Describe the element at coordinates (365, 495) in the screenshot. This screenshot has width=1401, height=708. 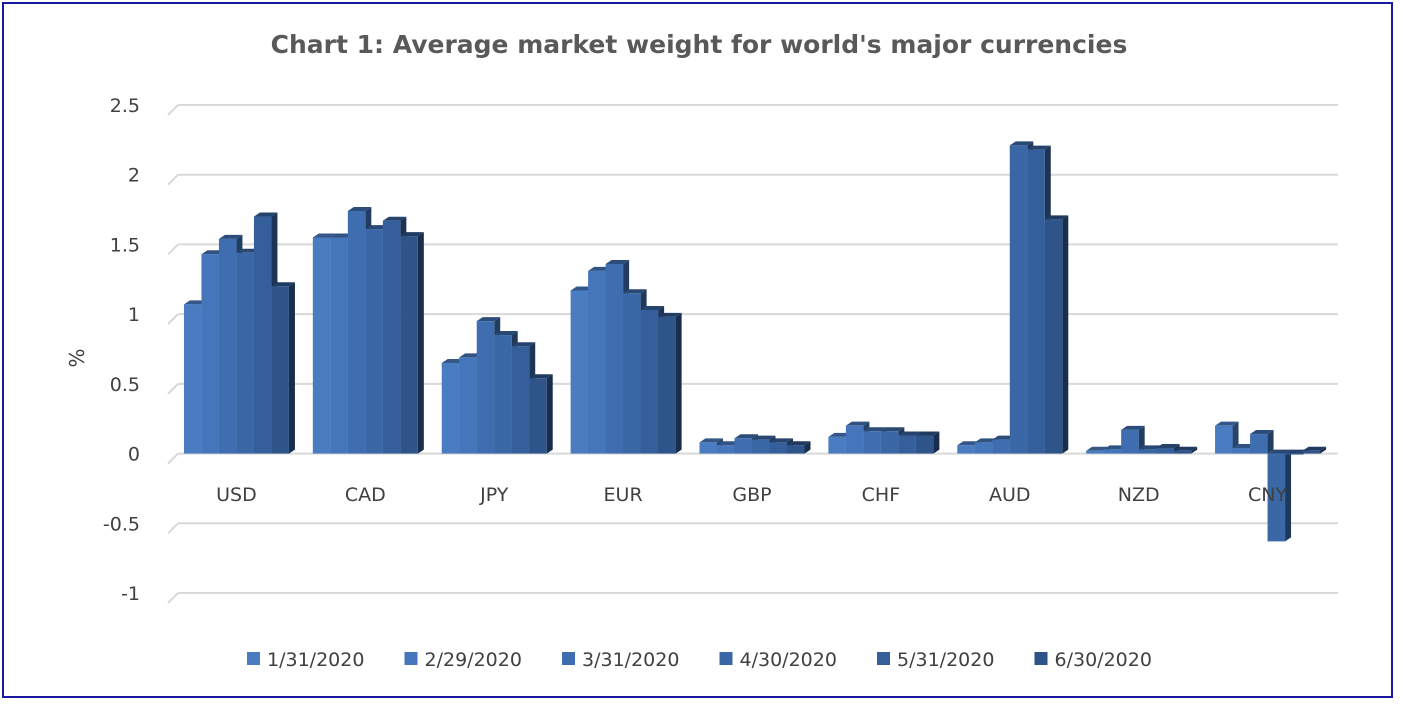
I see `x-tick-label: CAD` at that location.